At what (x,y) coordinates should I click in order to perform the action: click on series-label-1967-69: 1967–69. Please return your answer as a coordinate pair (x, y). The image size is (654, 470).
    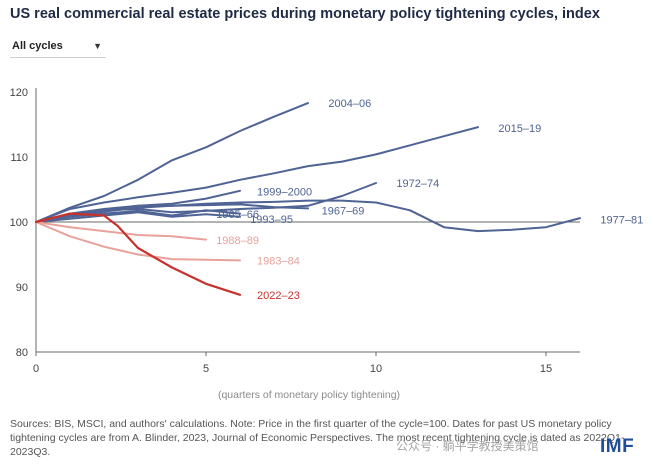
    Looking at the image, I should click on (343, 211).